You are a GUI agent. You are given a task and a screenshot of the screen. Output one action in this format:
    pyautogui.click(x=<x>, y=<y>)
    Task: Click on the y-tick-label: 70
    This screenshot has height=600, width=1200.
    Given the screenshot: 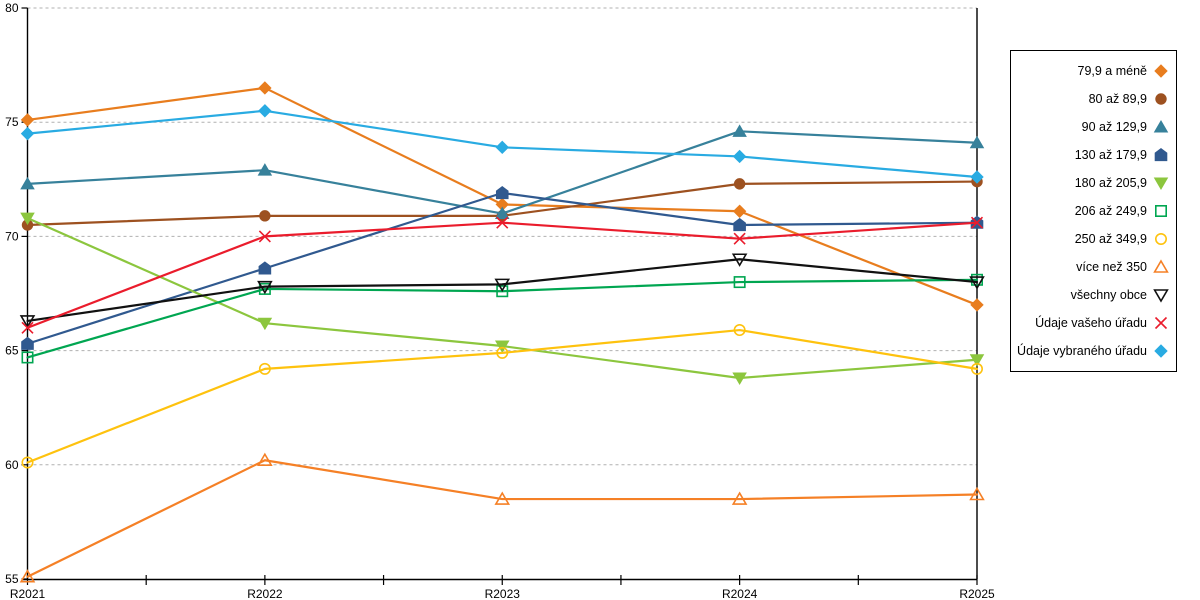 What is the action you would take?
    pyautogui.click(x=12, y=236)
    